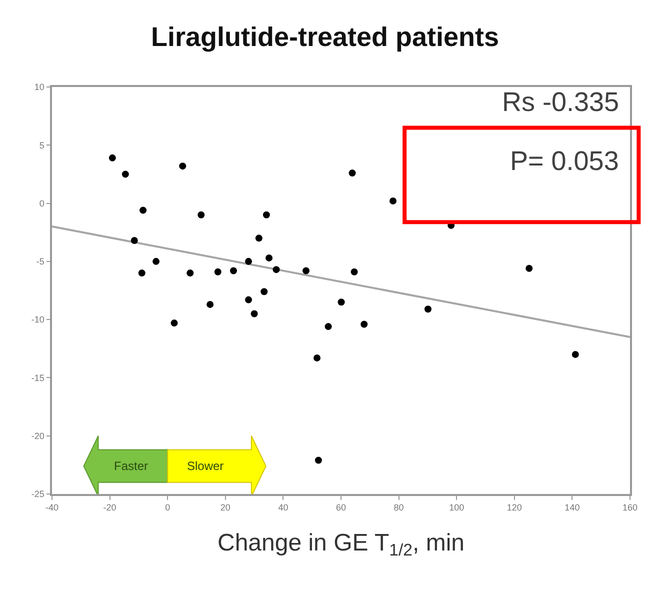 This screenshot has height=605, width=650. Describe the element at coordinates (40, 261) in the screenshot. I see `y-tick-label: -5` at that location.